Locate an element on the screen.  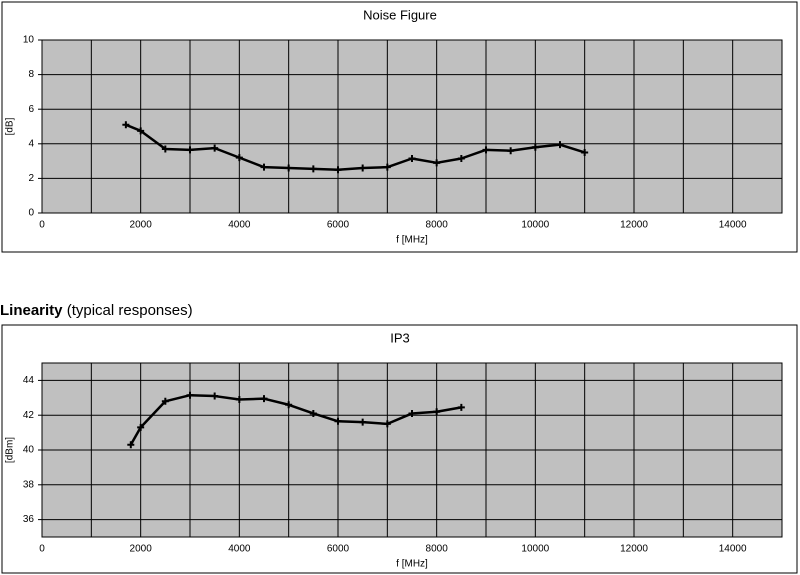
y-tick-label: 42 is located at coordinates (29, 415).